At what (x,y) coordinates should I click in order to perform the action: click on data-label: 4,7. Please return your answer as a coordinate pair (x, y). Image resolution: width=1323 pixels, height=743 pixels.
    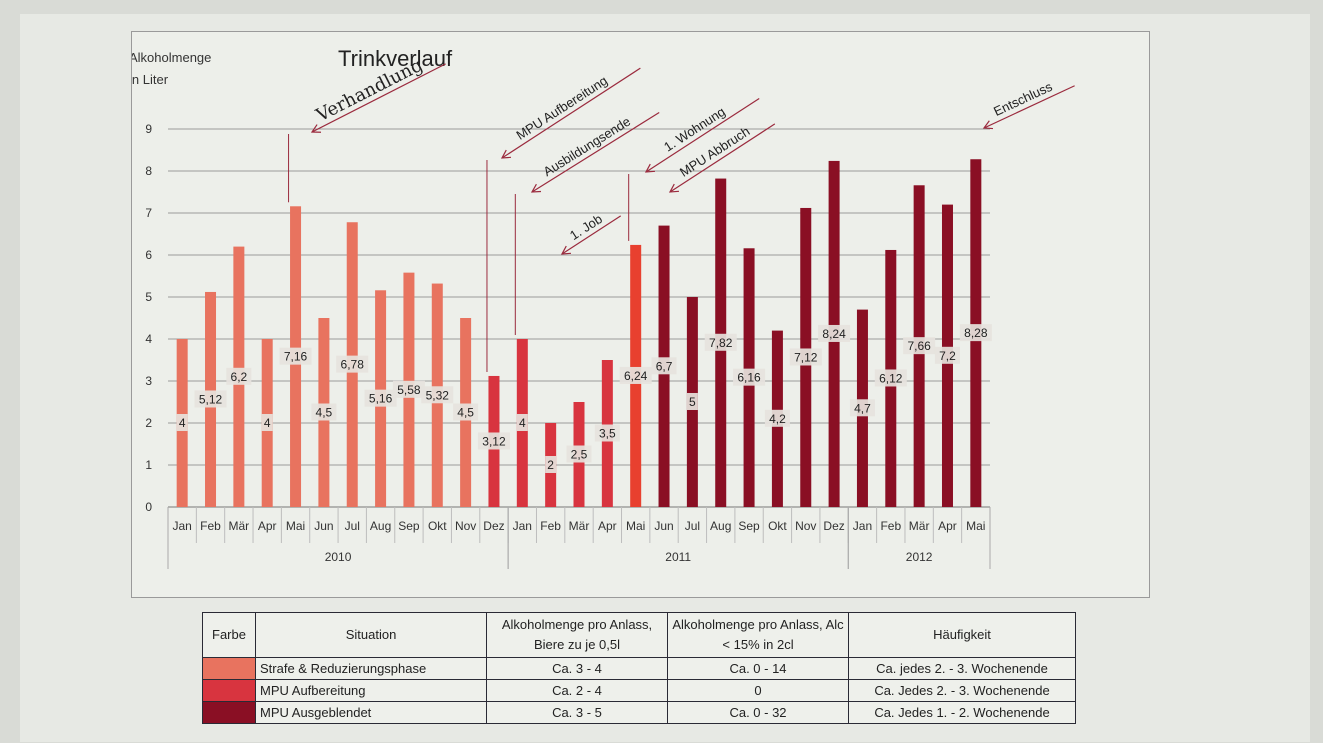
    Looking at the image, I should click on (862, 408).